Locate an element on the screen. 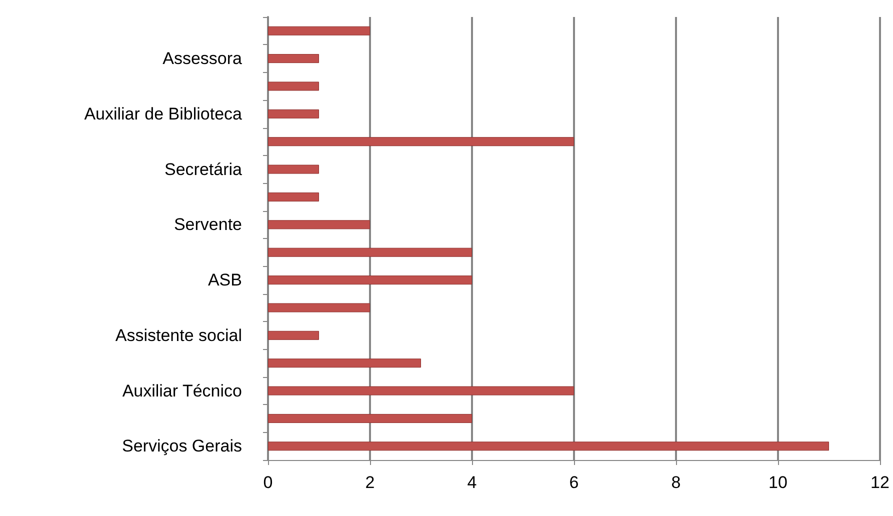 This screenshot has height=516, width=893. x-tick-label: 10 is located at coordinates (778, 482).